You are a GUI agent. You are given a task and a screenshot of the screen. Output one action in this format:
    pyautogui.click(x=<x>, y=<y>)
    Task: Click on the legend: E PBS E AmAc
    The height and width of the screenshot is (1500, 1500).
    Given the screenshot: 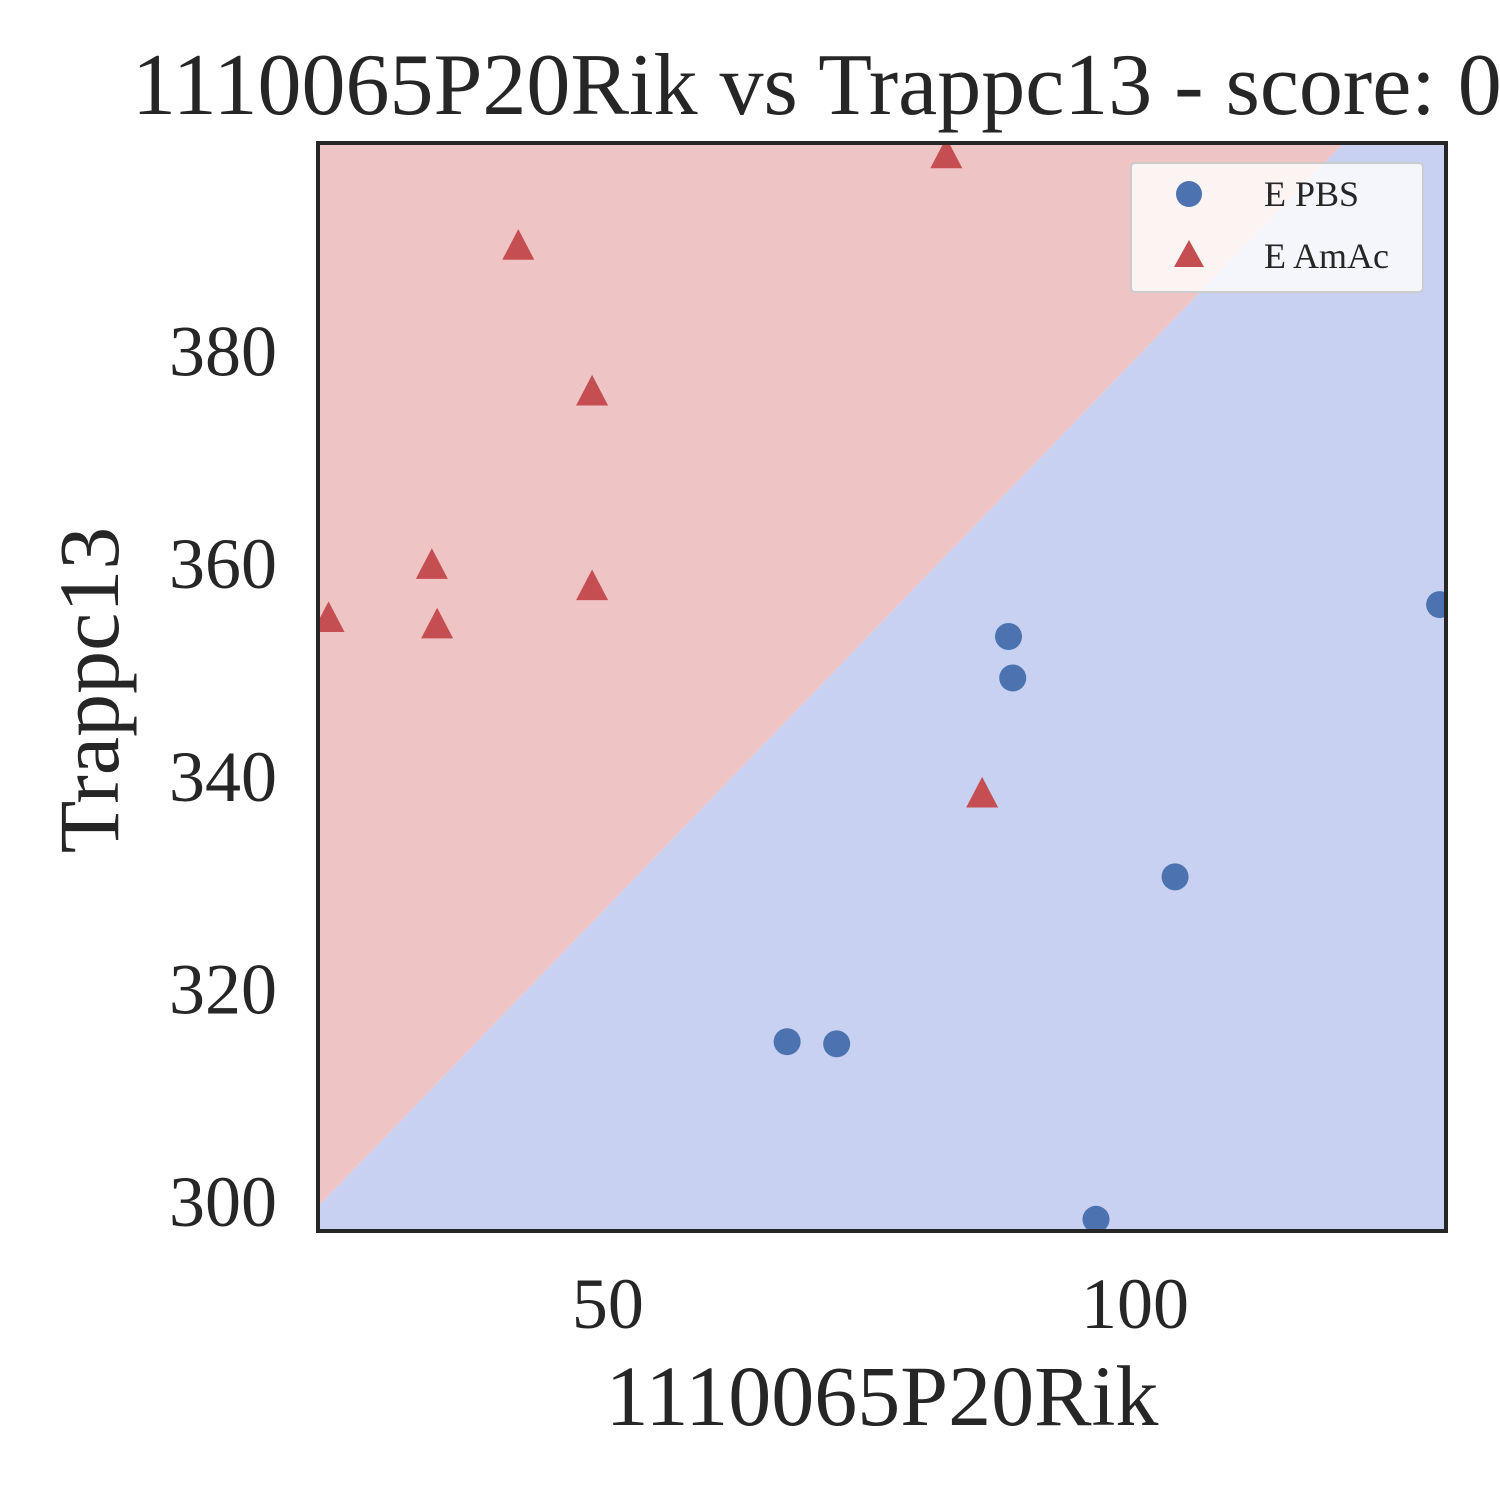 What is the action you would take?
    pyautogui.click(x=1277, y=227)
    